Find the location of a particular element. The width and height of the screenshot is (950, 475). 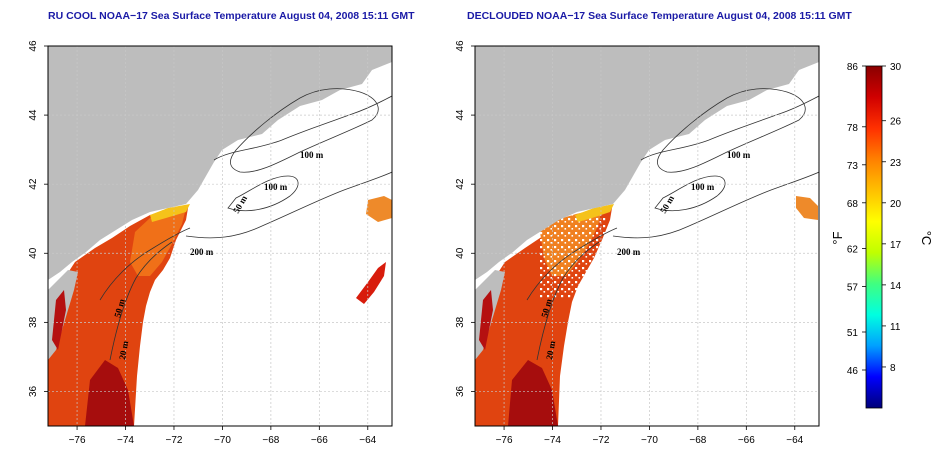

fahrenheit-tick-label: 68 is located at coordinates (853, 204).